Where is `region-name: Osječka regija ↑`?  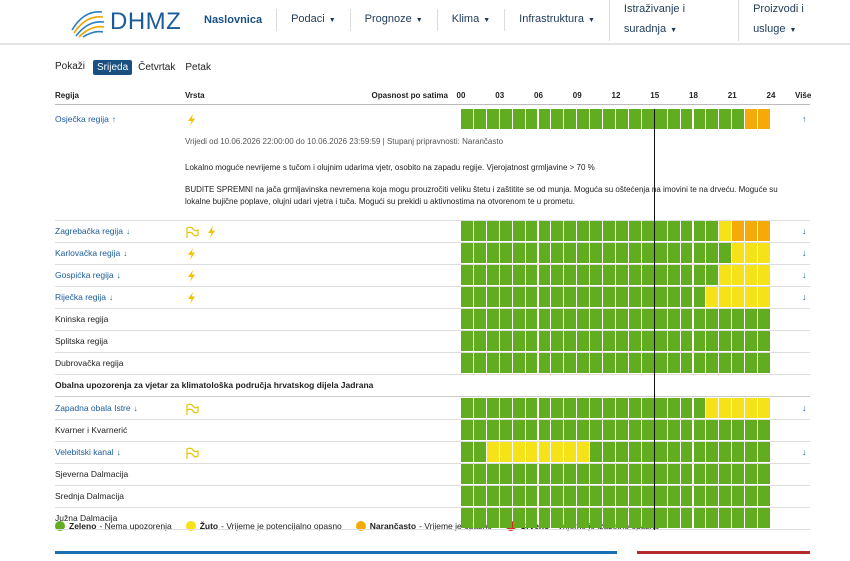 region-name: Osječka regija ↑ is located at coordinates (85, 119).